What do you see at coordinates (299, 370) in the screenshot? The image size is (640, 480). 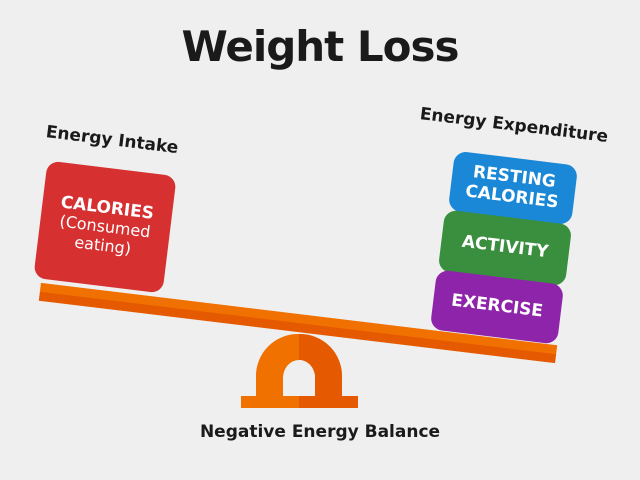 I see `fulcrum` at bounding box center [299, 370].